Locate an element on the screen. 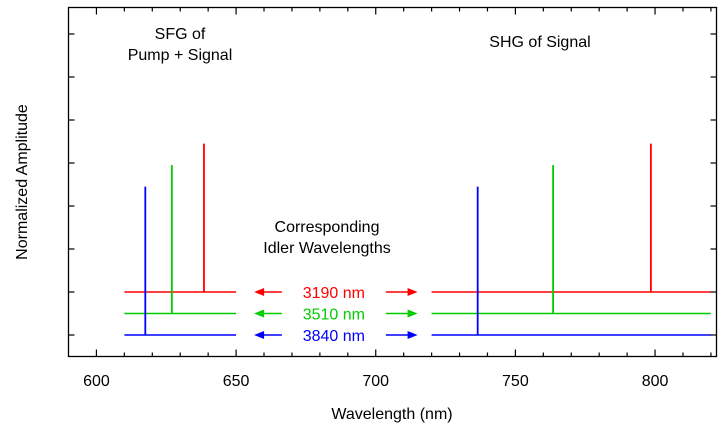 The height and width of the screenshot is (428, 724). sfg-annotation-line1: SFG of is located at coordinates (180, 34).